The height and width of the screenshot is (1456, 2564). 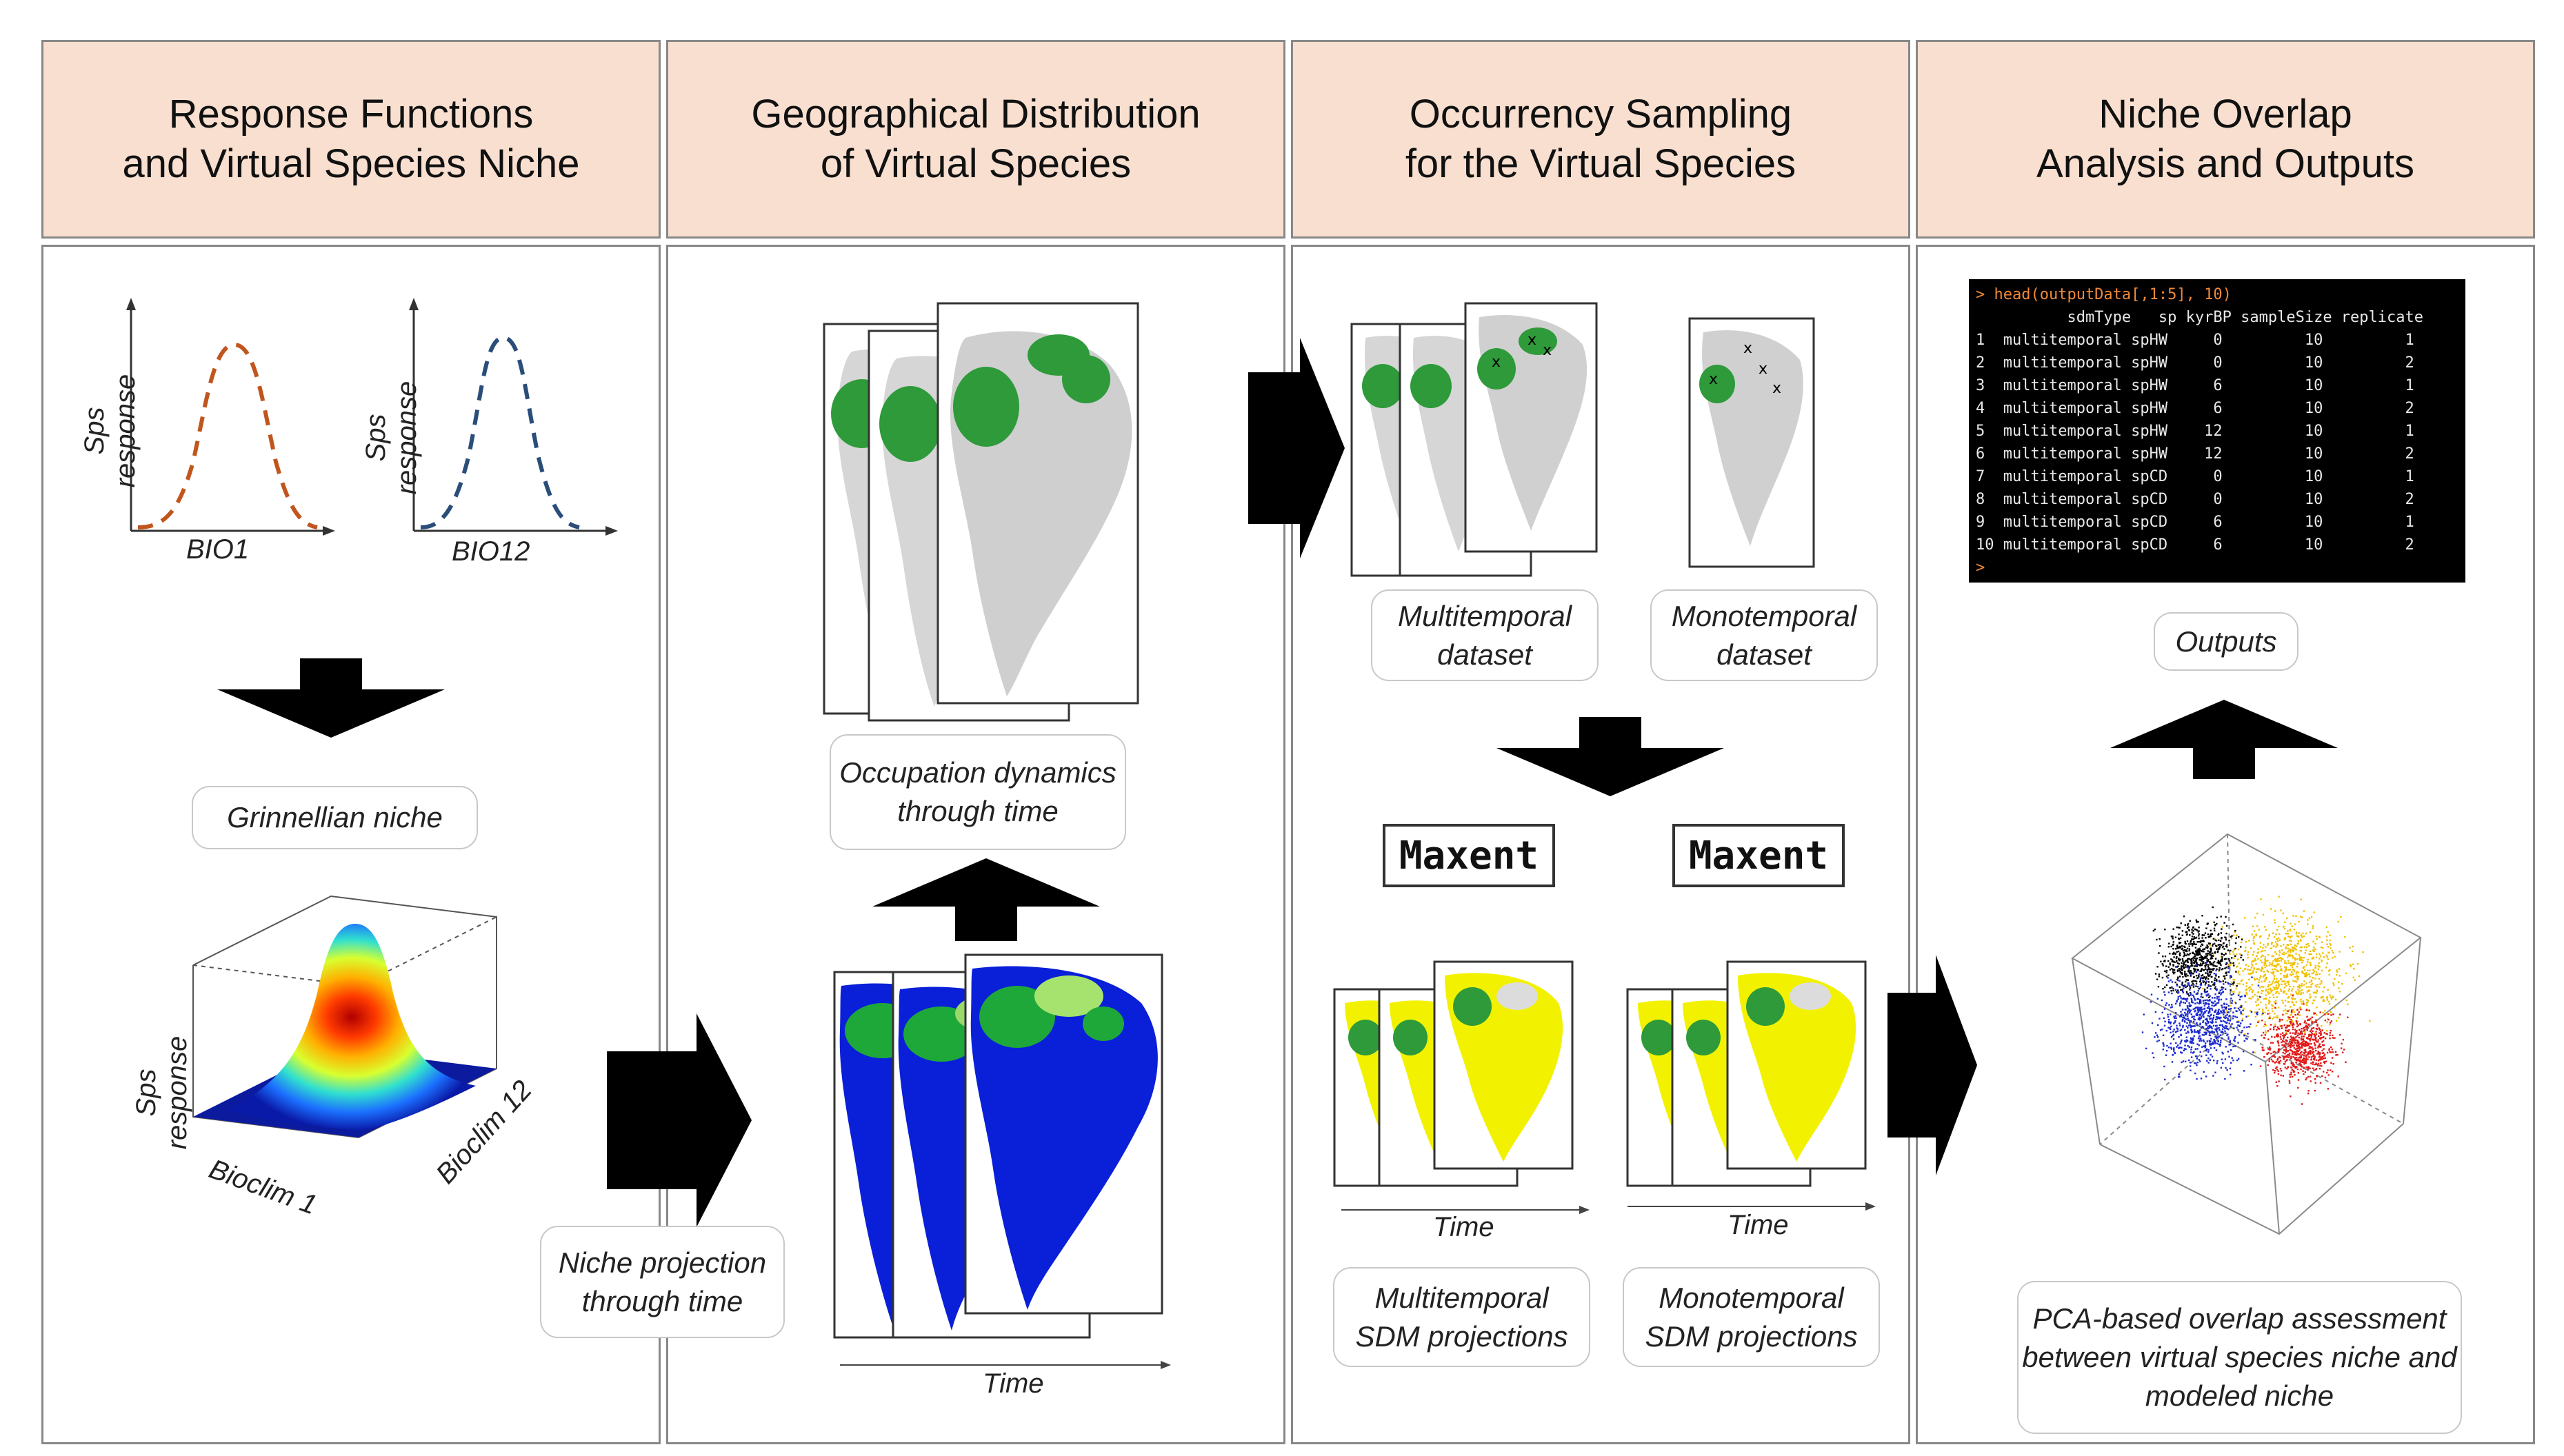 What do you see at coordinates (1454, 1073) in the screenshot?
I see `multitemporal-projection-maps` at bounding box center [1454, 1073].